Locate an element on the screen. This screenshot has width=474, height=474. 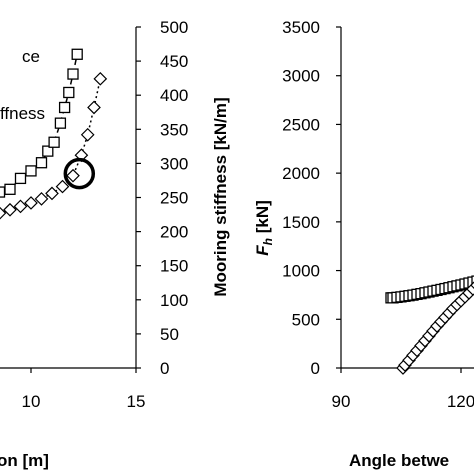
right-x-tick-label: 120 is located at coordinates (460, 401).